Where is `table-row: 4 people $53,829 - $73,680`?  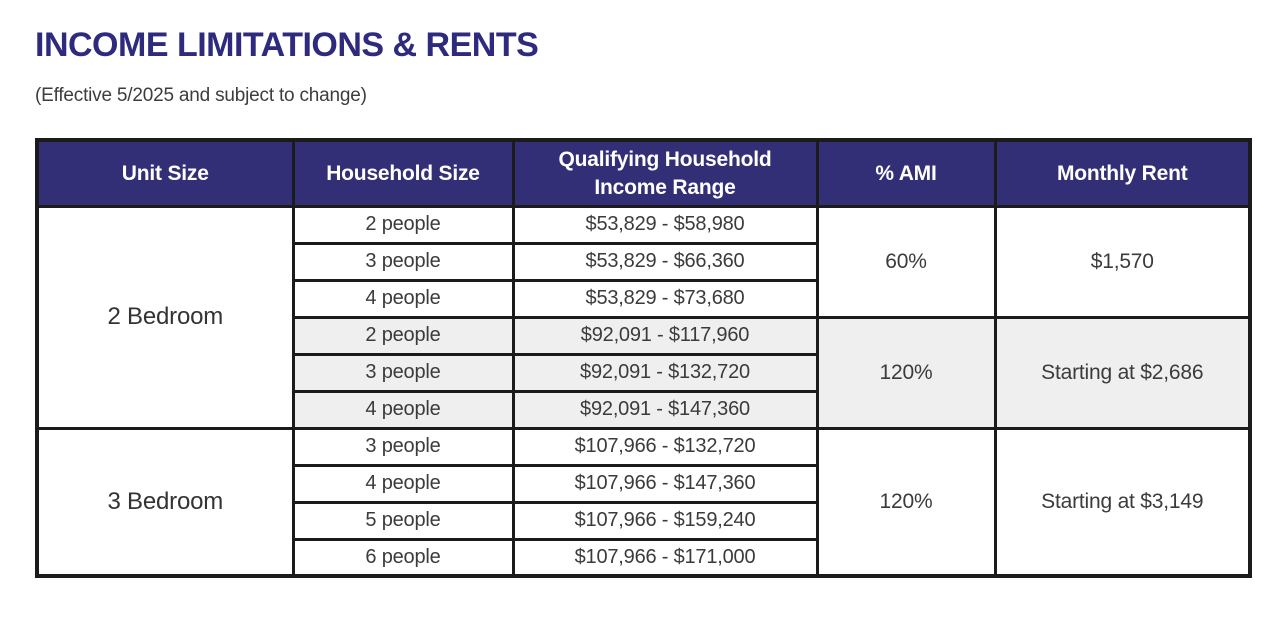
table-row: 4 people $53,829 - $73,680 is located at coordinates (643, 298).